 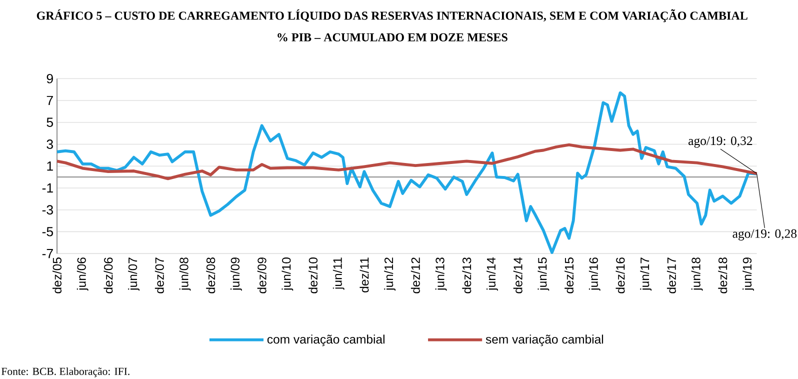 I want to click on x-tick-label: jun/09, so click(x=236, y=273).